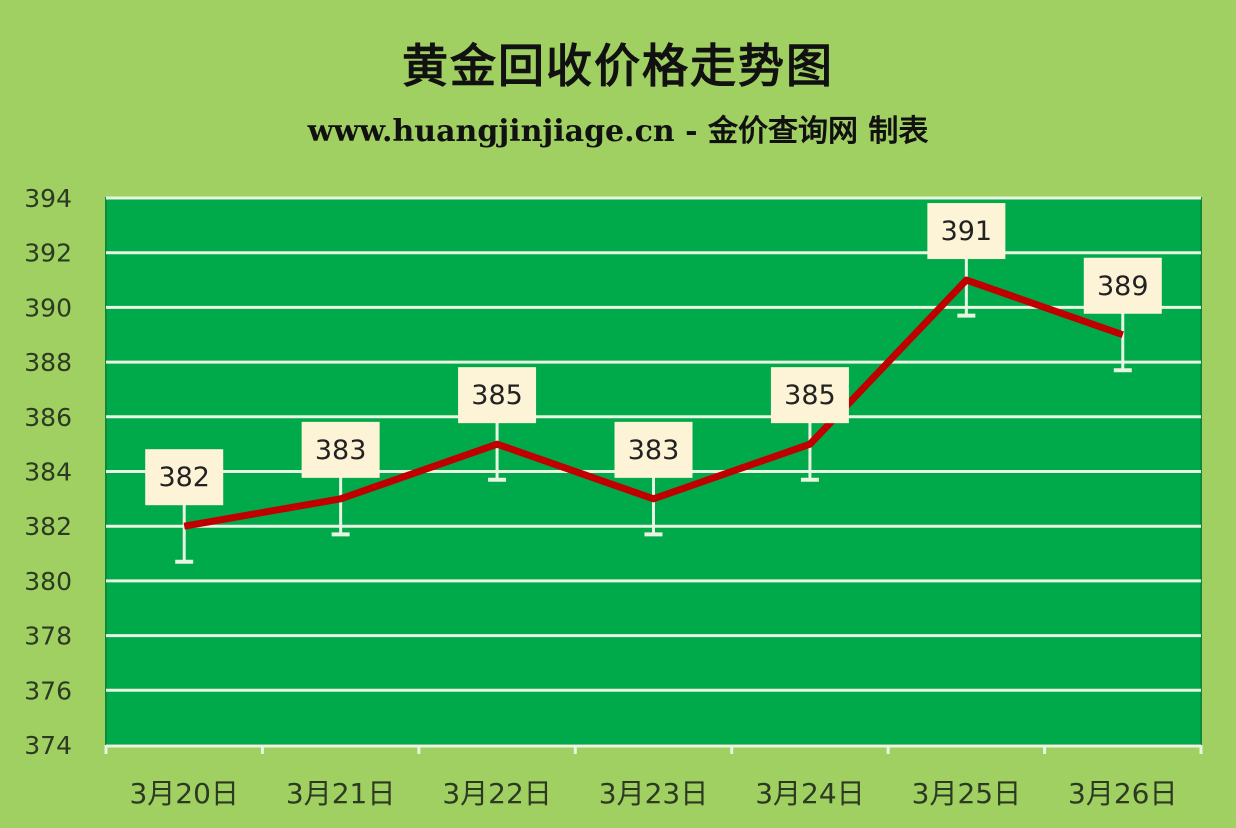 Image resolution: width=1236 pixels, height=828 pixels. What do you see at coordinates (496, 793) in the screenshot?
I see `x-tick-label: 3月22日` at bounding box center [496, 793].